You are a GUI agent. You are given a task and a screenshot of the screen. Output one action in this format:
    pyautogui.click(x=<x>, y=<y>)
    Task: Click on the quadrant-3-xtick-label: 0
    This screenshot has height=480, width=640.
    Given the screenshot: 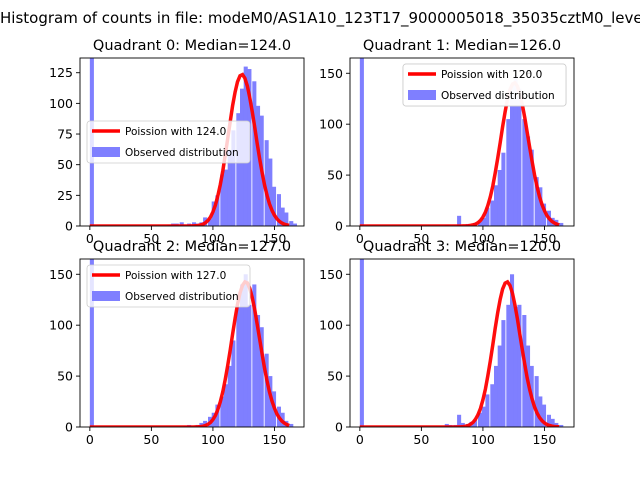 What is the action you would take?
    pyautogui.click(x=360, y=439)
    